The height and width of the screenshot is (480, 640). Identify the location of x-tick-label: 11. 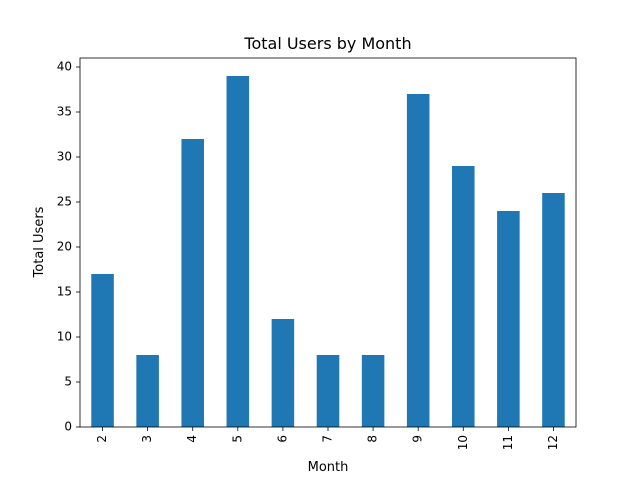
(508, 442).